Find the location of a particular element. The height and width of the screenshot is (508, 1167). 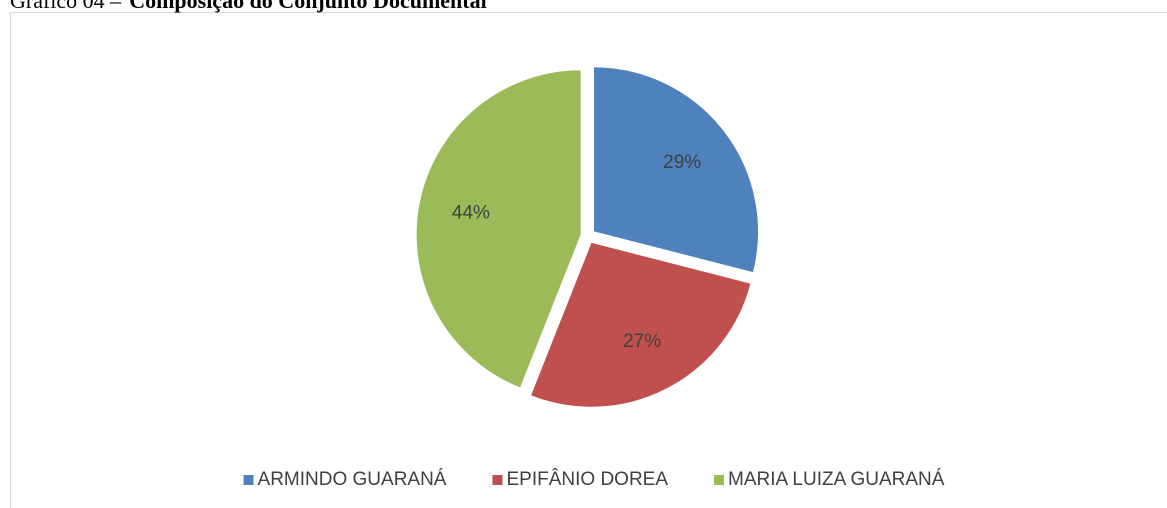

data-label: 29% is located at coordinates (682, 162).